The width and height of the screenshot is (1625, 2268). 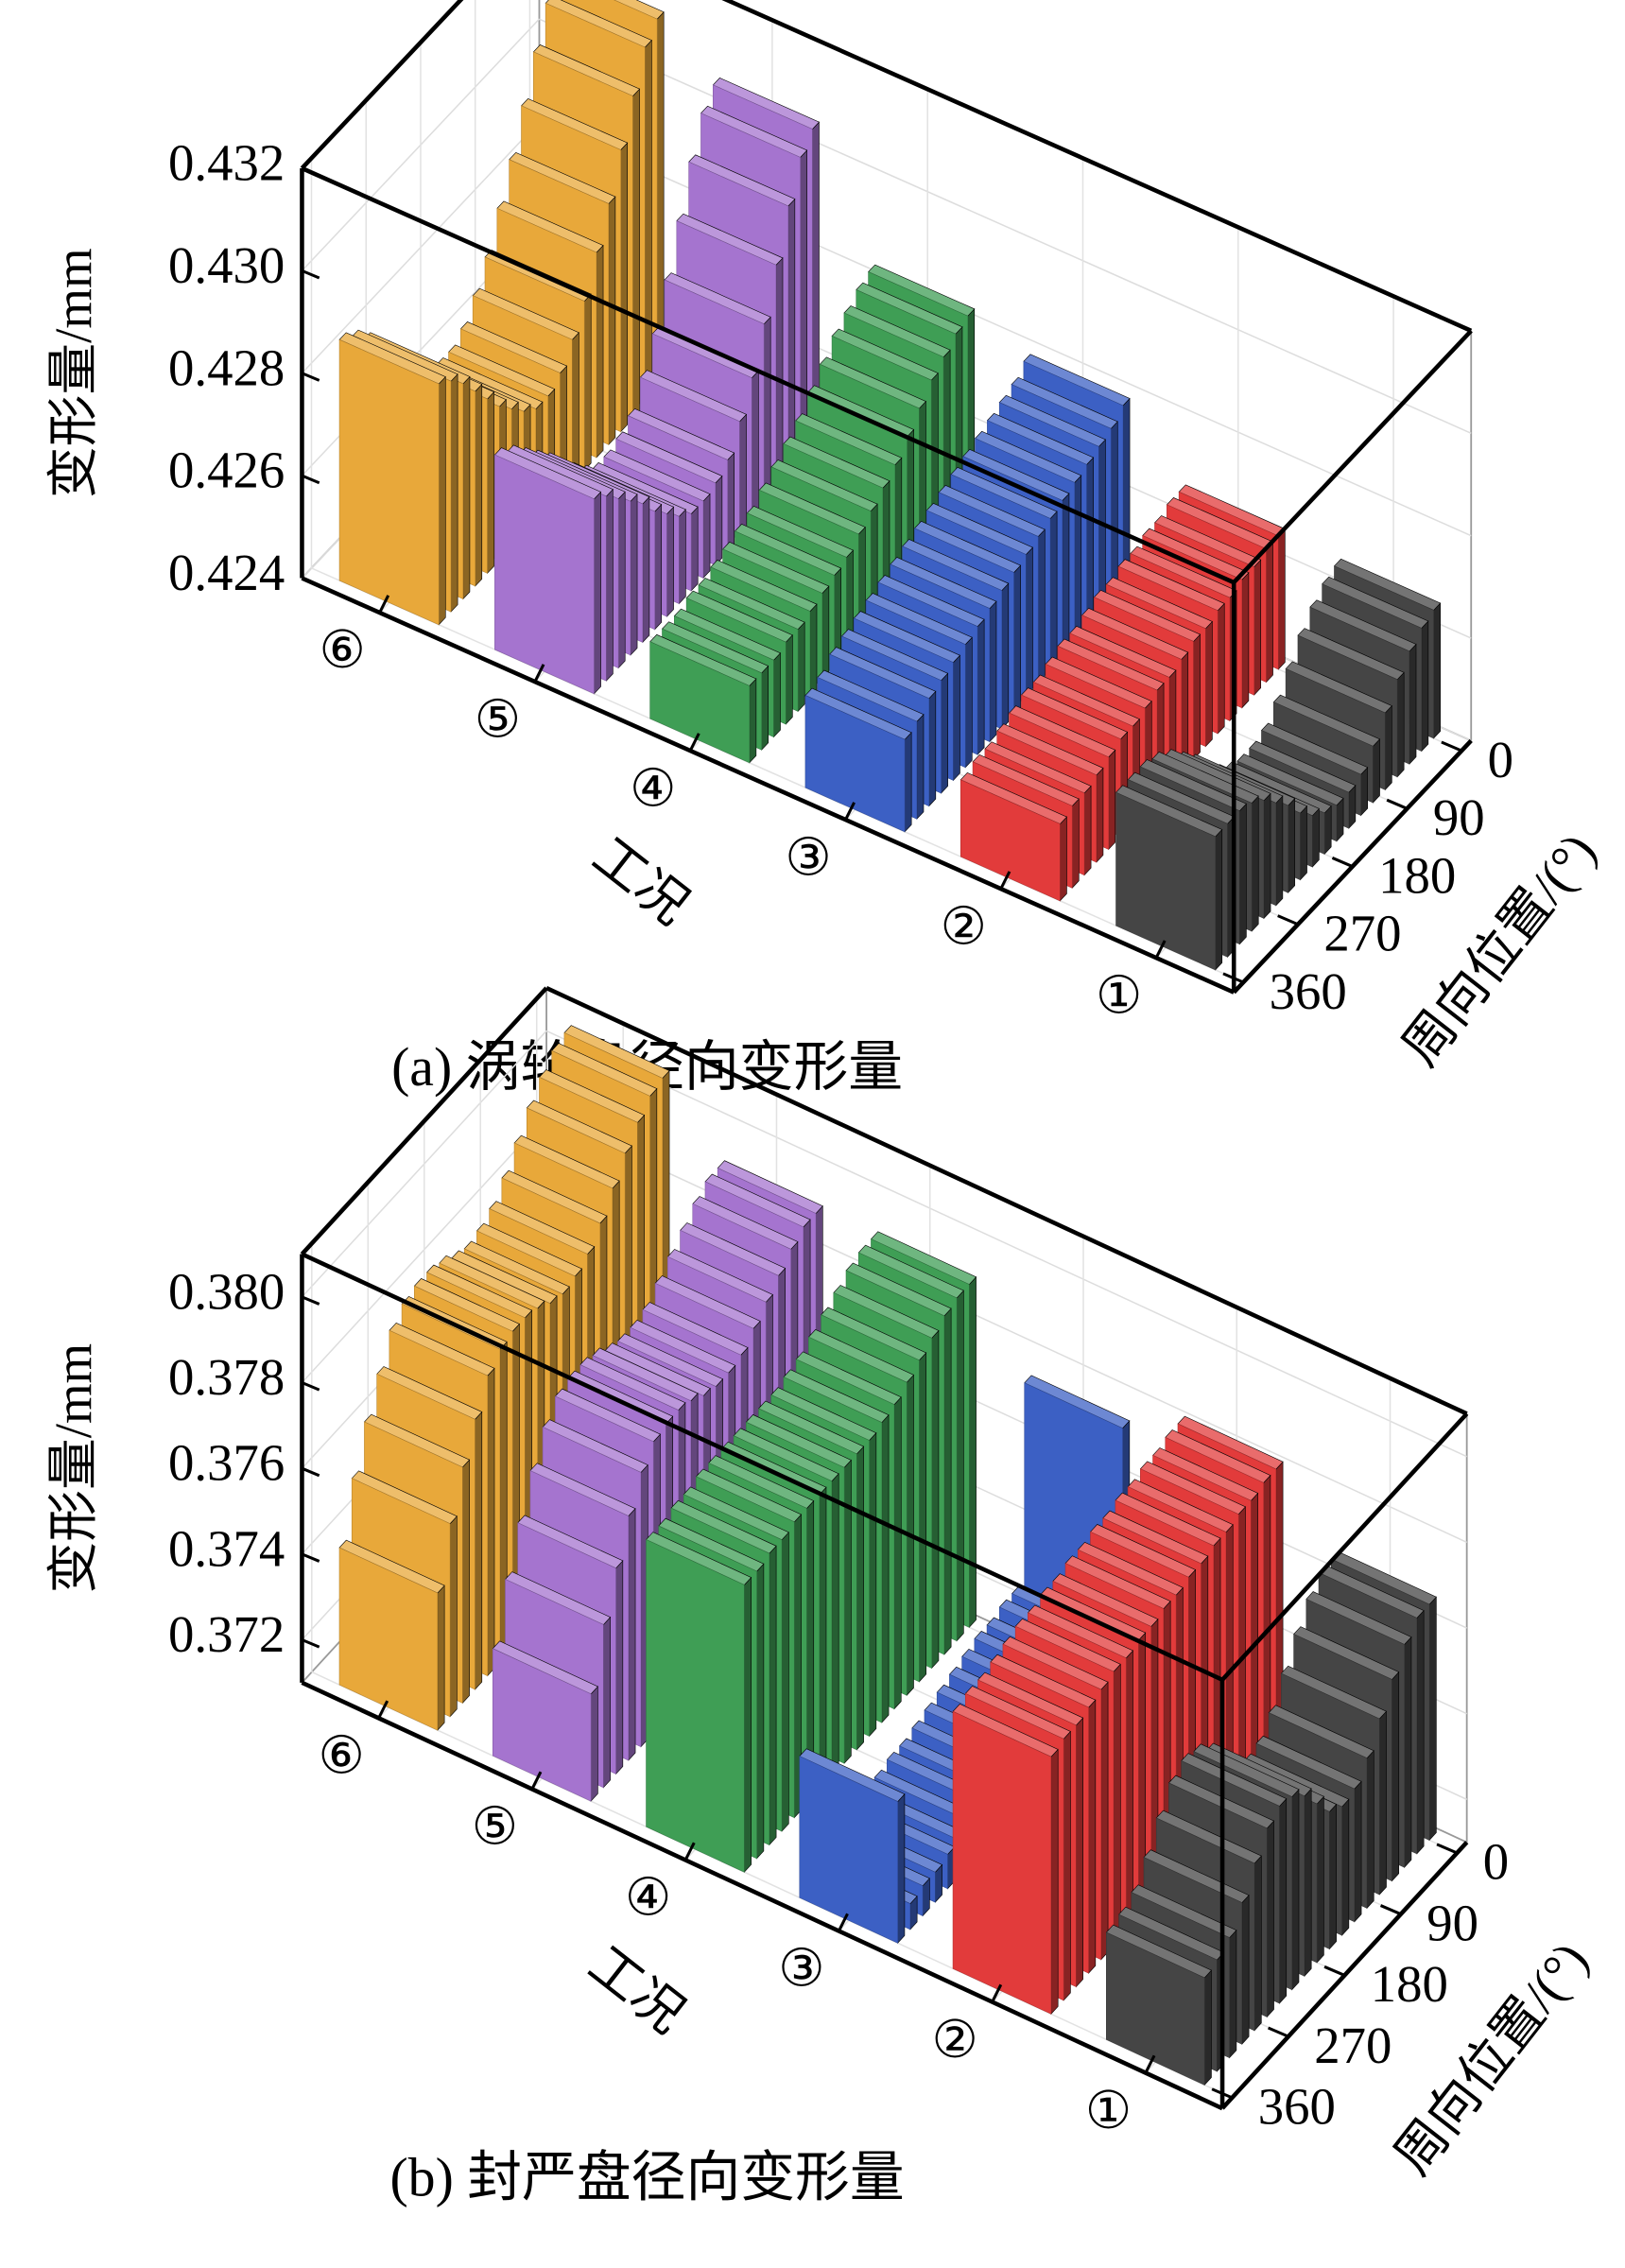 I want to click on z-tick-label: 0.428, so click(x=226, y=367).